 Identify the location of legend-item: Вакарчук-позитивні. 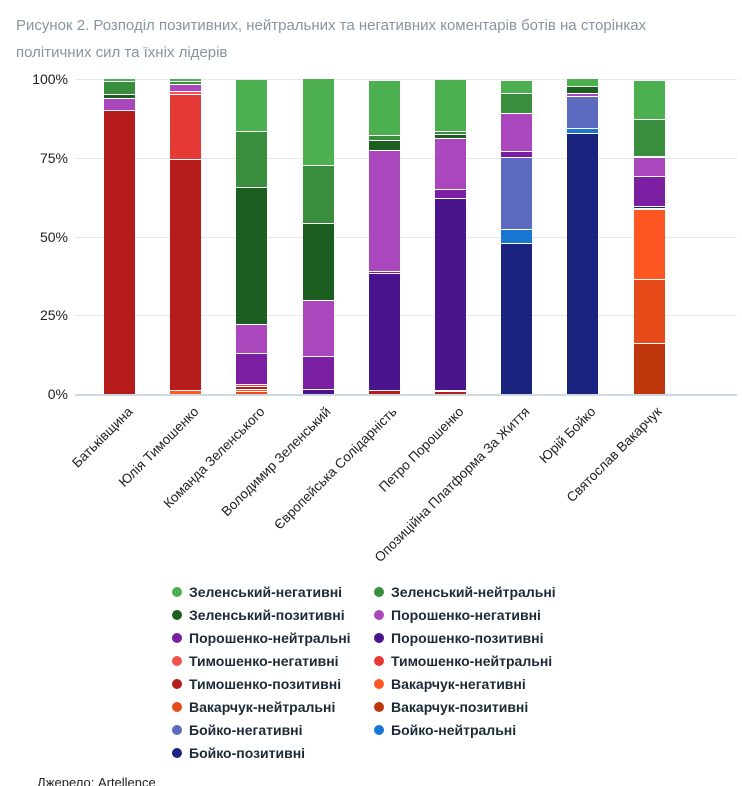
(558, 707).